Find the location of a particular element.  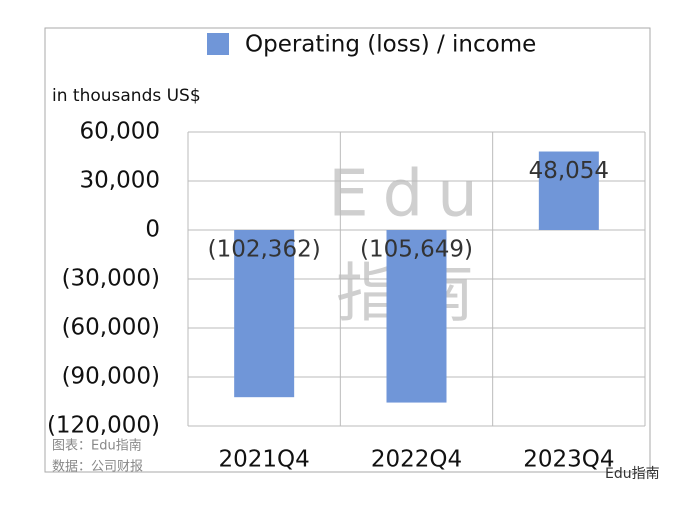

source-note: 图表：Edu指南 is located at coordinates (97, 446).